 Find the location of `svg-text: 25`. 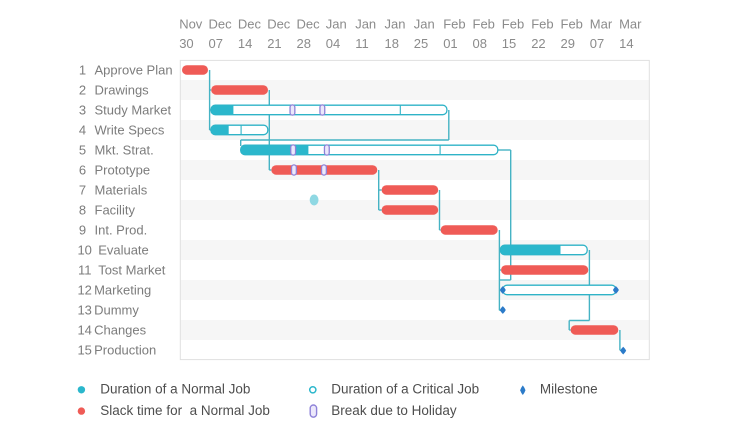

svg-text: 25 is located at coordinates (421, 43).